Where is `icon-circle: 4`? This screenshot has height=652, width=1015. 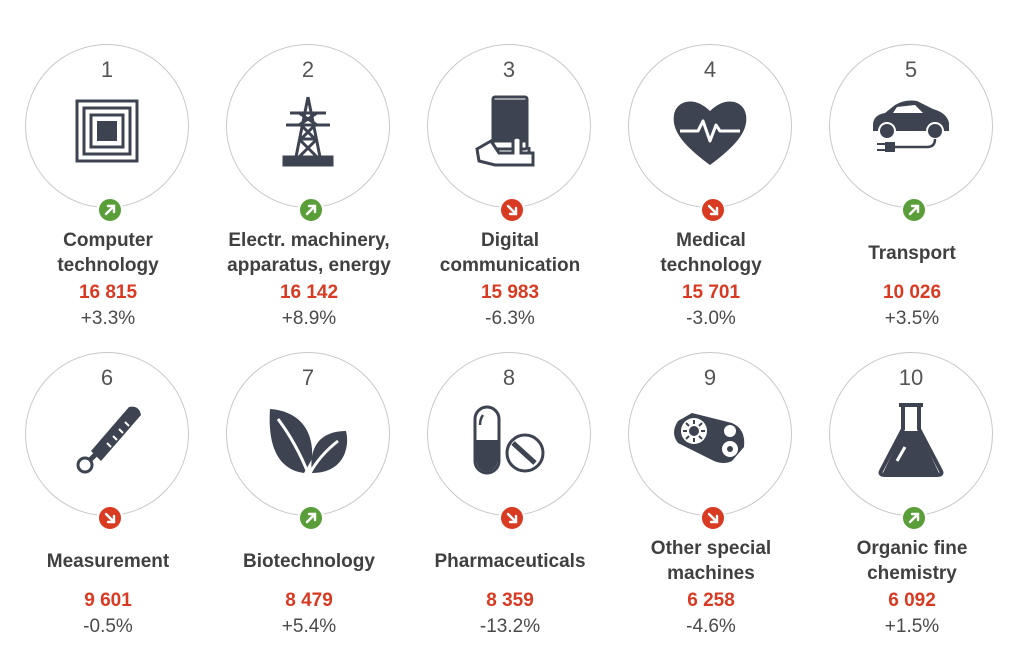
icon-circle: 4 is located at coordinates (710, 126).